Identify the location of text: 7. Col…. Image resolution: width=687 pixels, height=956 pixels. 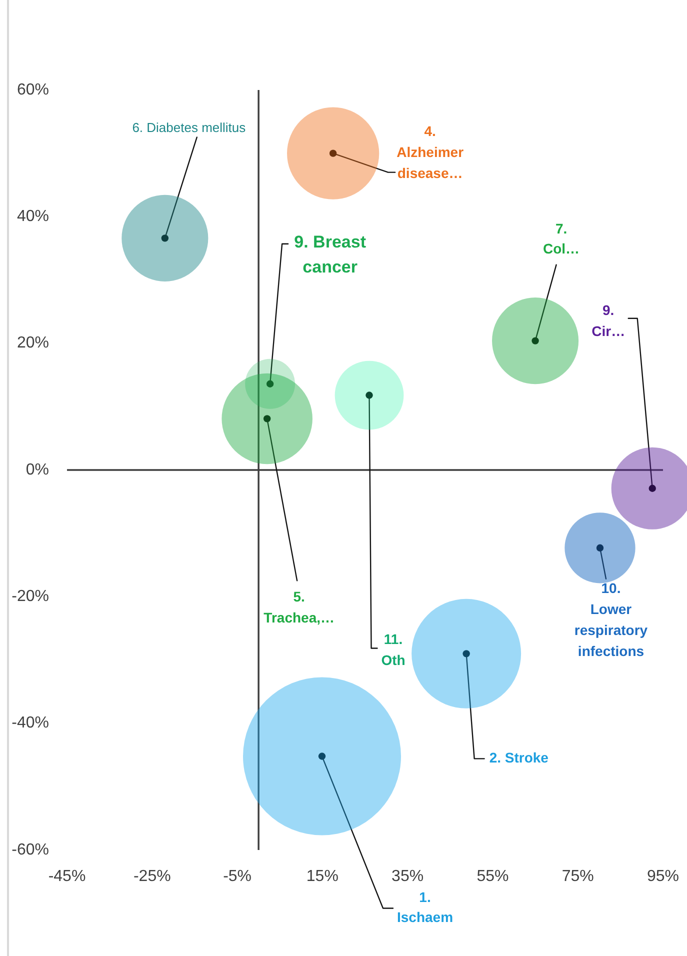
(561, 238).